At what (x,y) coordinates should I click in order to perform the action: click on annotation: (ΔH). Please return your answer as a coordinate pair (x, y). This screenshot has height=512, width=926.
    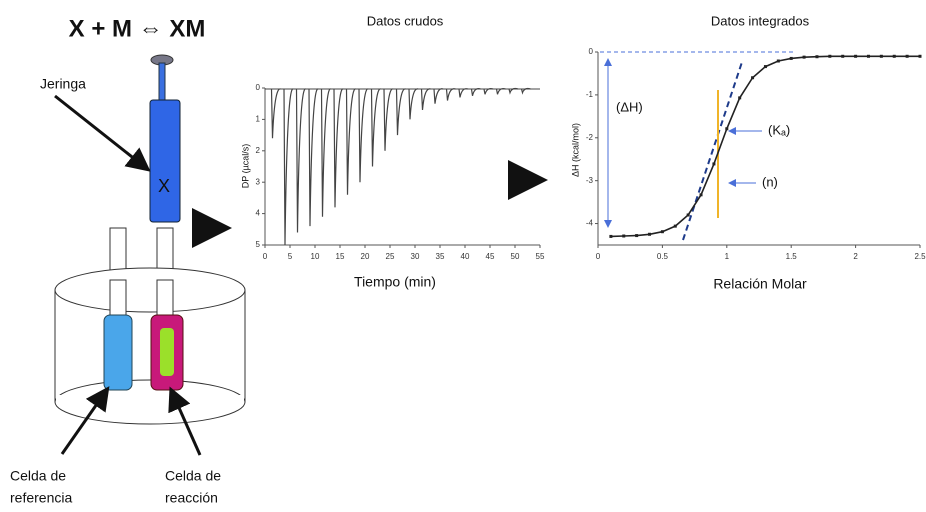
    Looking at the image, I should click on (629, 106).